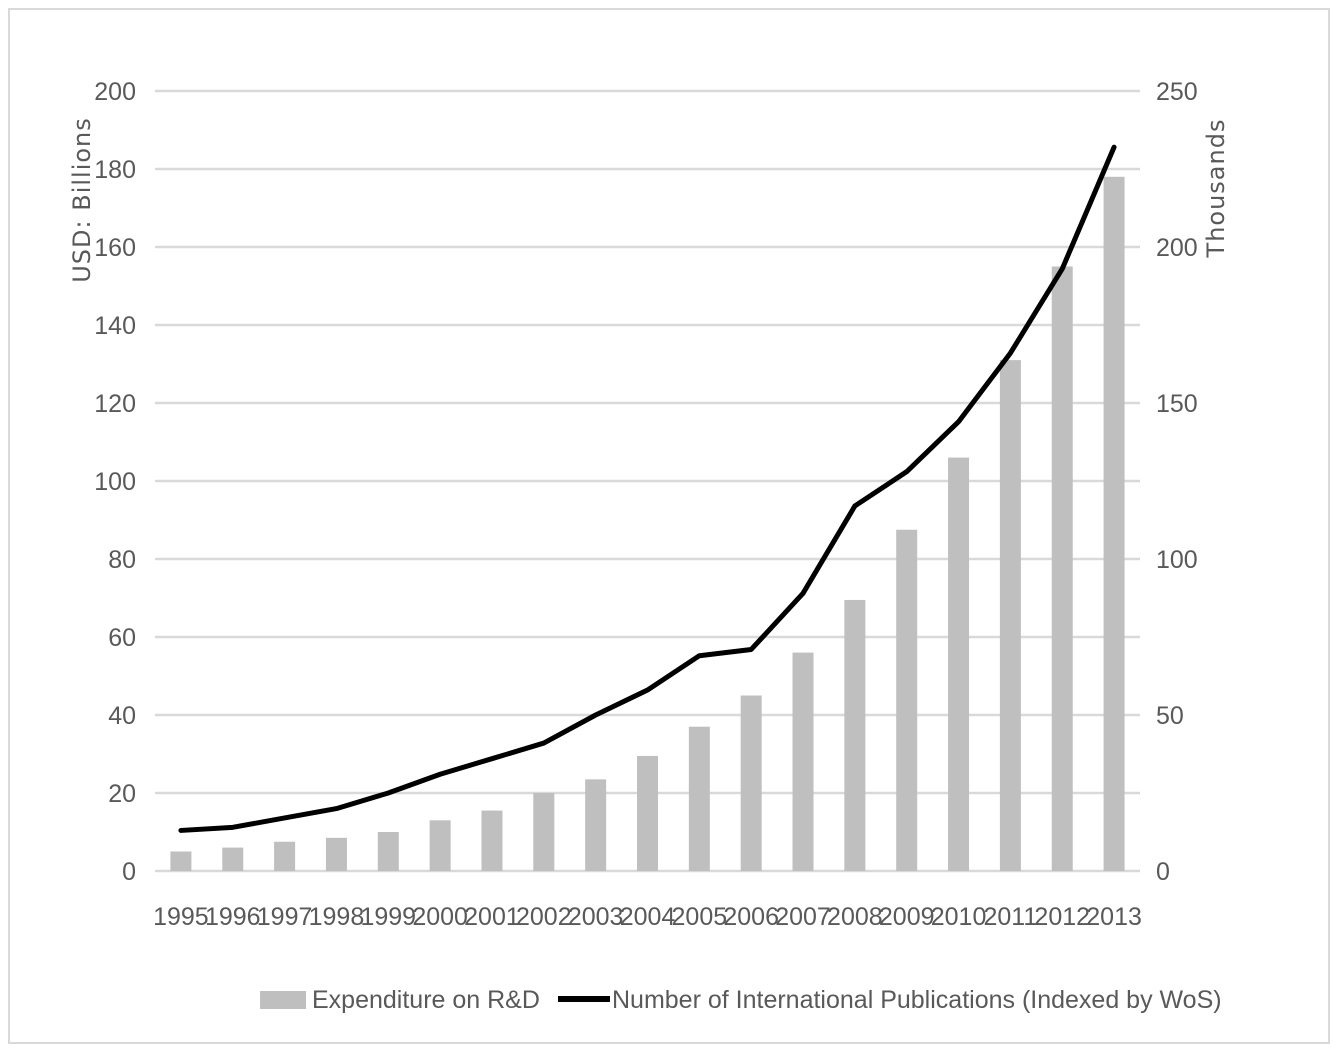 Image resolution: width=1340 pixels, height=1052 pixels. I want to click on right-axis-ticks: 0 50 100 150 200 250, so click(1177, 482).